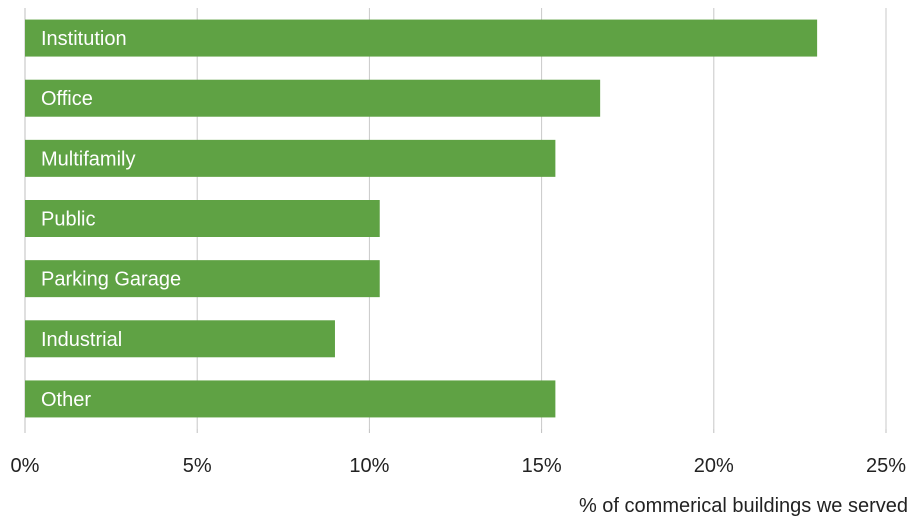 Image resolution: width=910 pixels, height=525 pixels. I want to click on bar-label-multifamily: Multifamily, so click(88, 159).